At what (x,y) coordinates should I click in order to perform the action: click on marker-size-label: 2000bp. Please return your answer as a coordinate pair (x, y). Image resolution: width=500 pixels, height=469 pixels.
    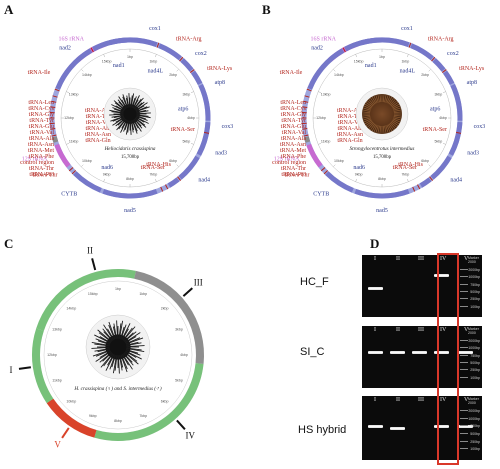
    Looking at the image, I should click on (474, 411).